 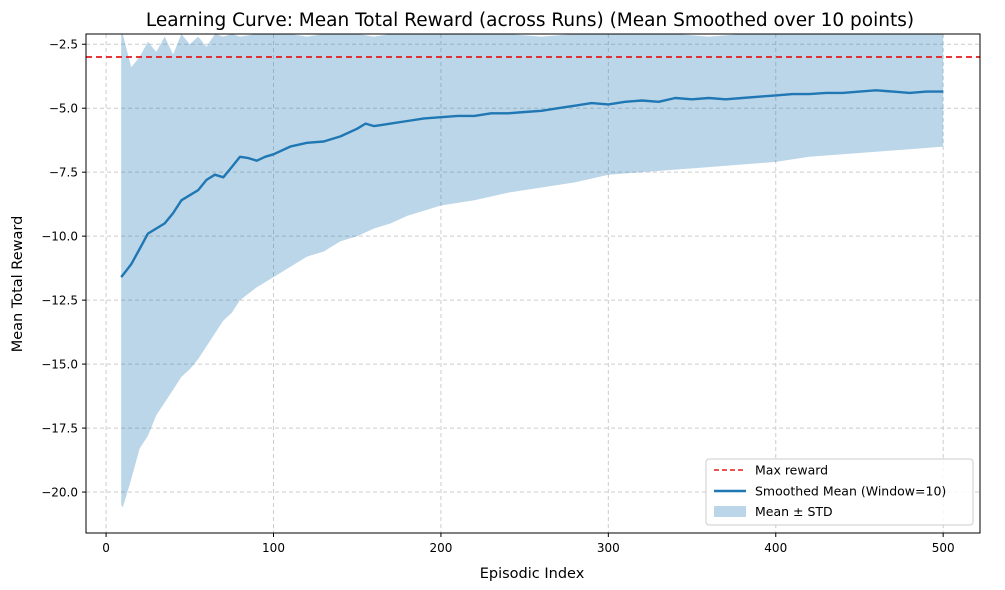 I want to click on x-tick-label: 100, so click(x=273, y=548).